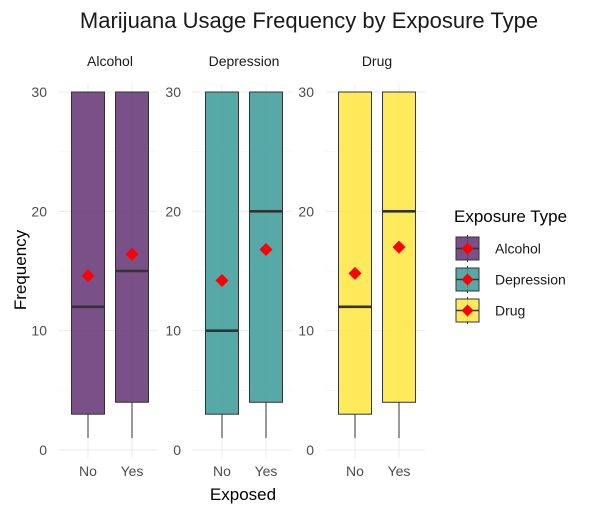  I want to click on box-drug-no, so click(355, 265).